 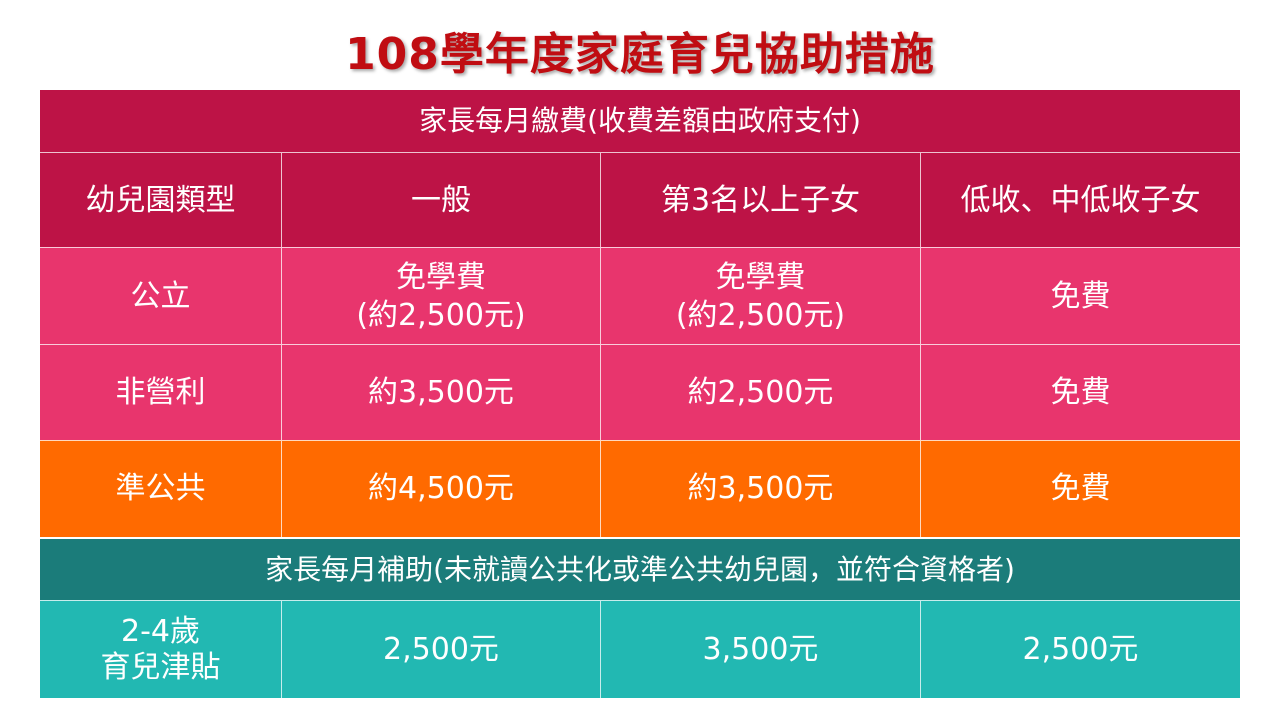 I want to click on column-header-general: 一般, so click(x=441, y=200).